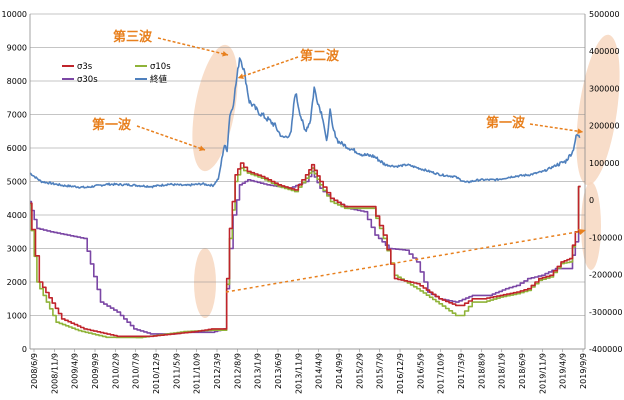 The width and height of the screenshot is (624, 400). Describe the element at coordinates (24, 349) in the screenshot. I see `y-left-tick-label: 0` at that location.